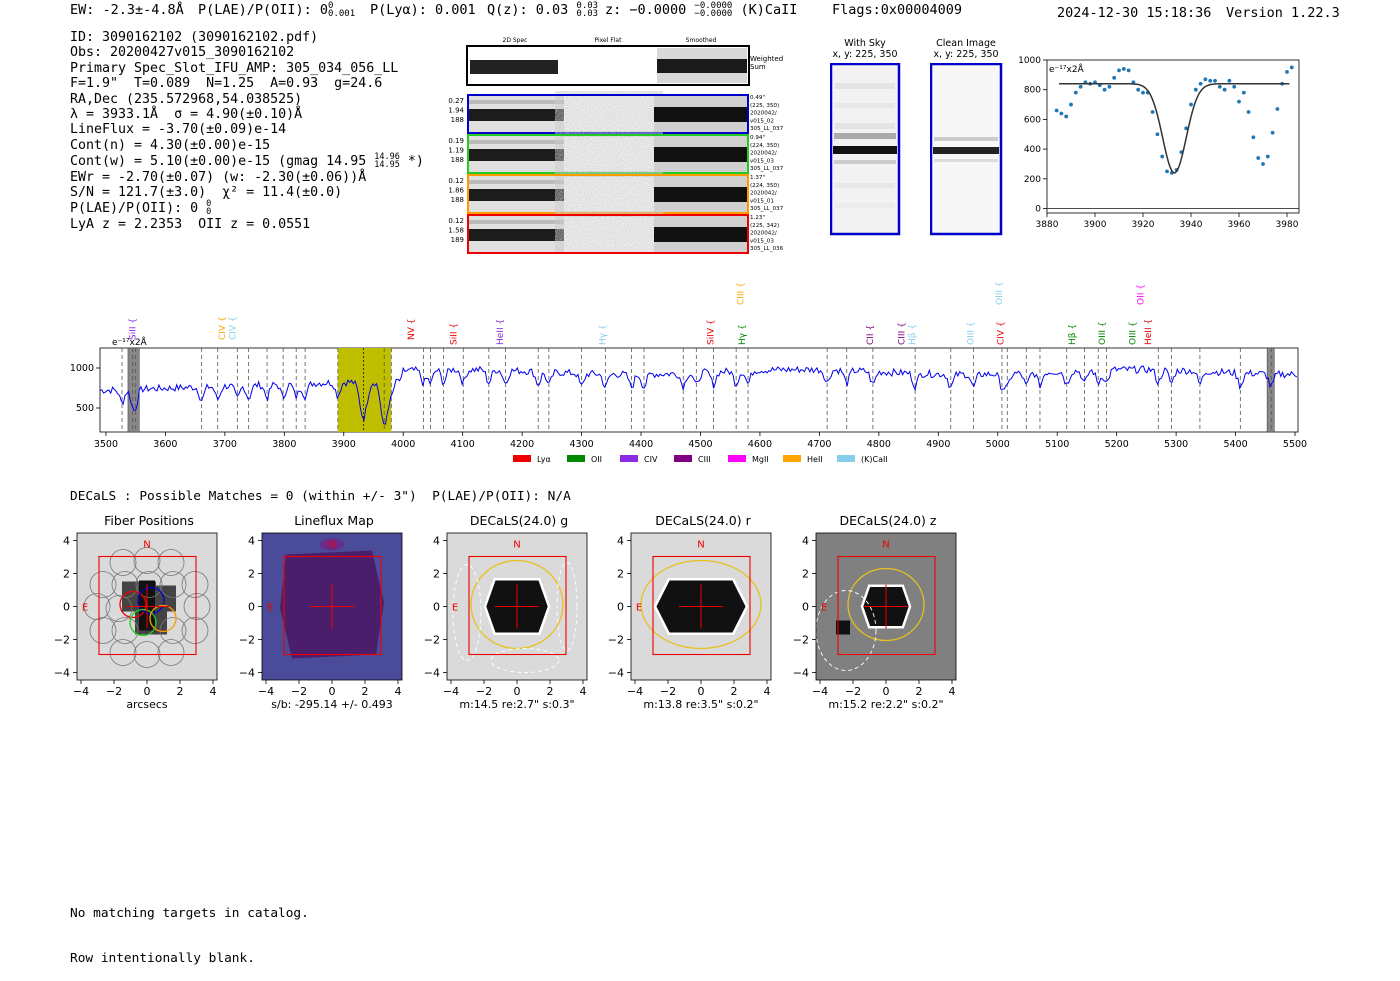 The height and width of the screenshot is (981, 1400). I want to click on spectrum-xtick-label: 4400, so click(641, 444).